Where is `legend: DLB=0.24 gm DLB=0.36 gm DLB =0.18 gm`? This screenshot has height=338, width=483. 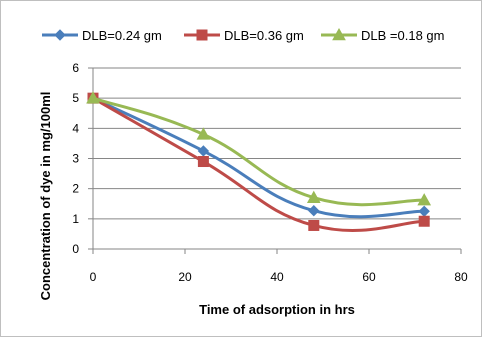 legend: DLB=0.24 gm DLB=0.36 gm DLB =0.18 gm is located at coordinates (243, 35).